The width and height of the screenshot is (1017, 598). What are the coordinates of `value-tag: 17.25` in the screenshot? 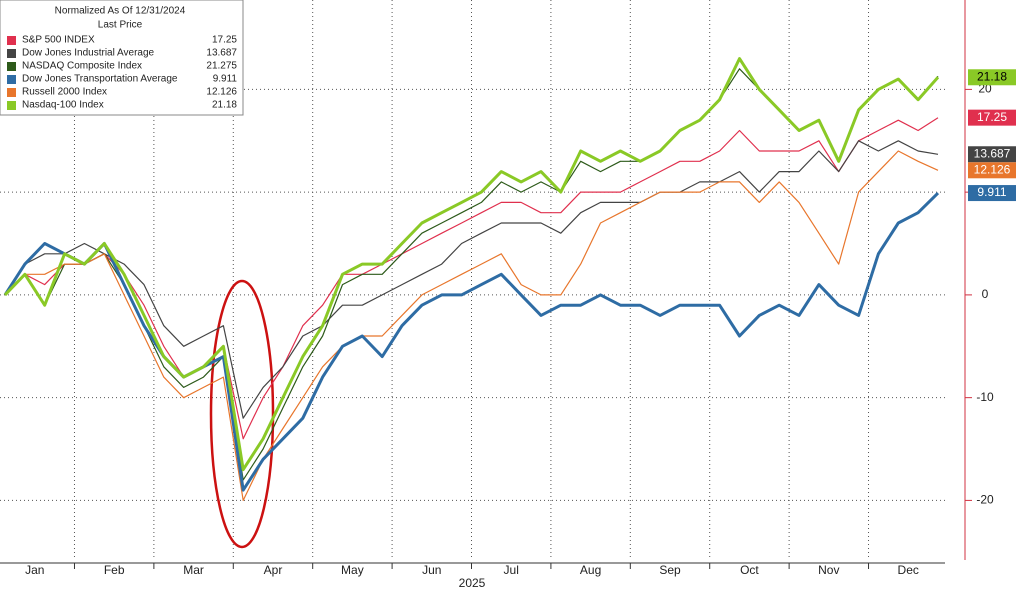 It's located at (992, 117).